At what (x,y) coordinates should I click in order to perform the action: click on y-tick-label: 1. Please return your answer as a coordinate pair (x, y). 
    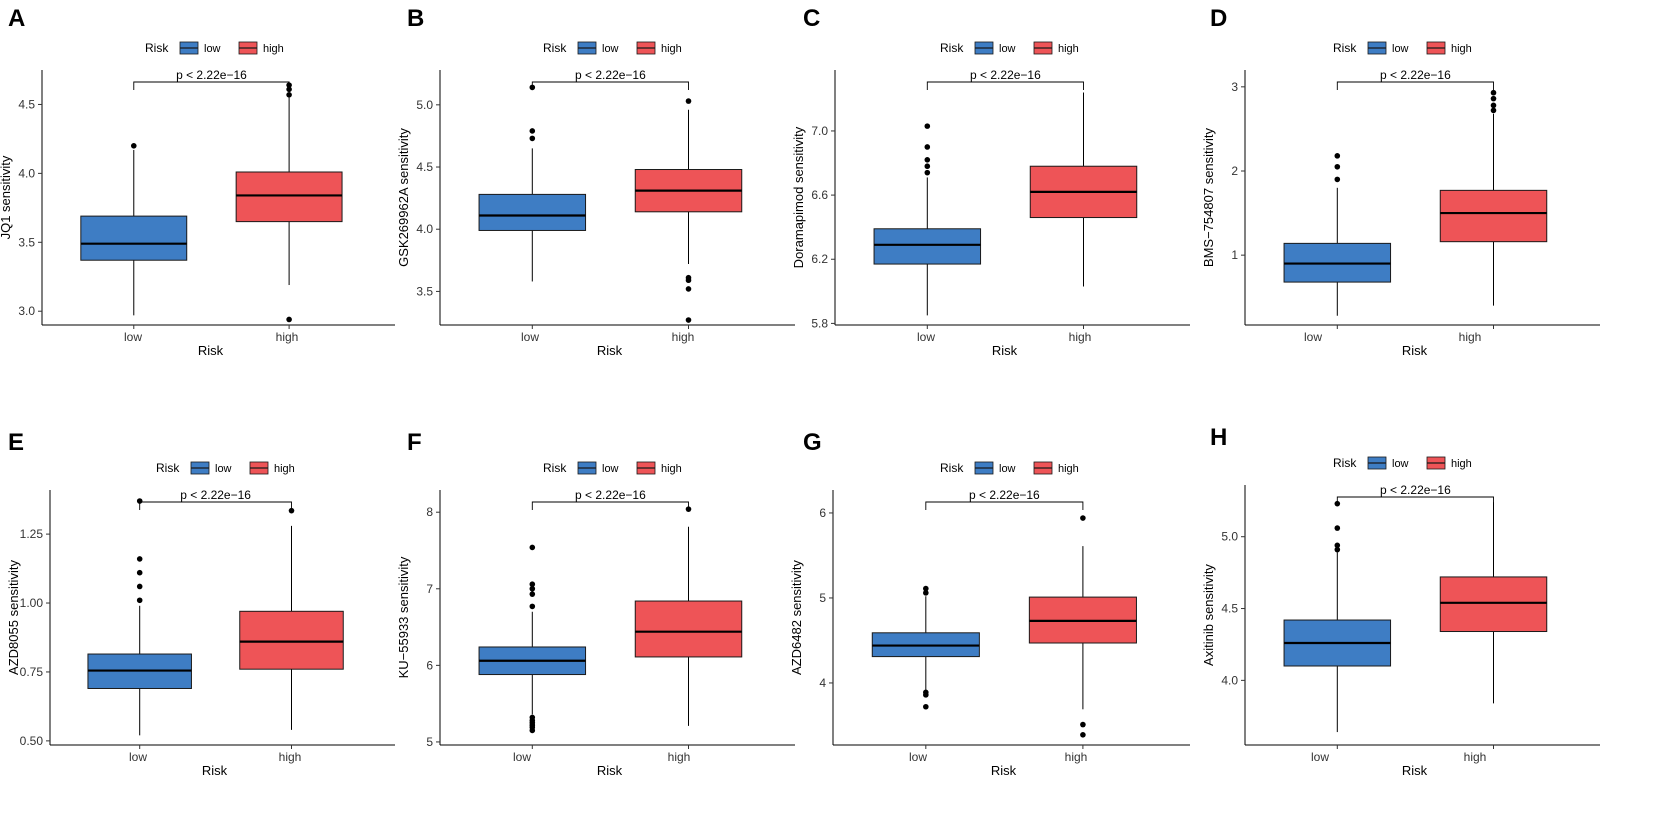
    Looking at the image, I should click on (1234, 255).